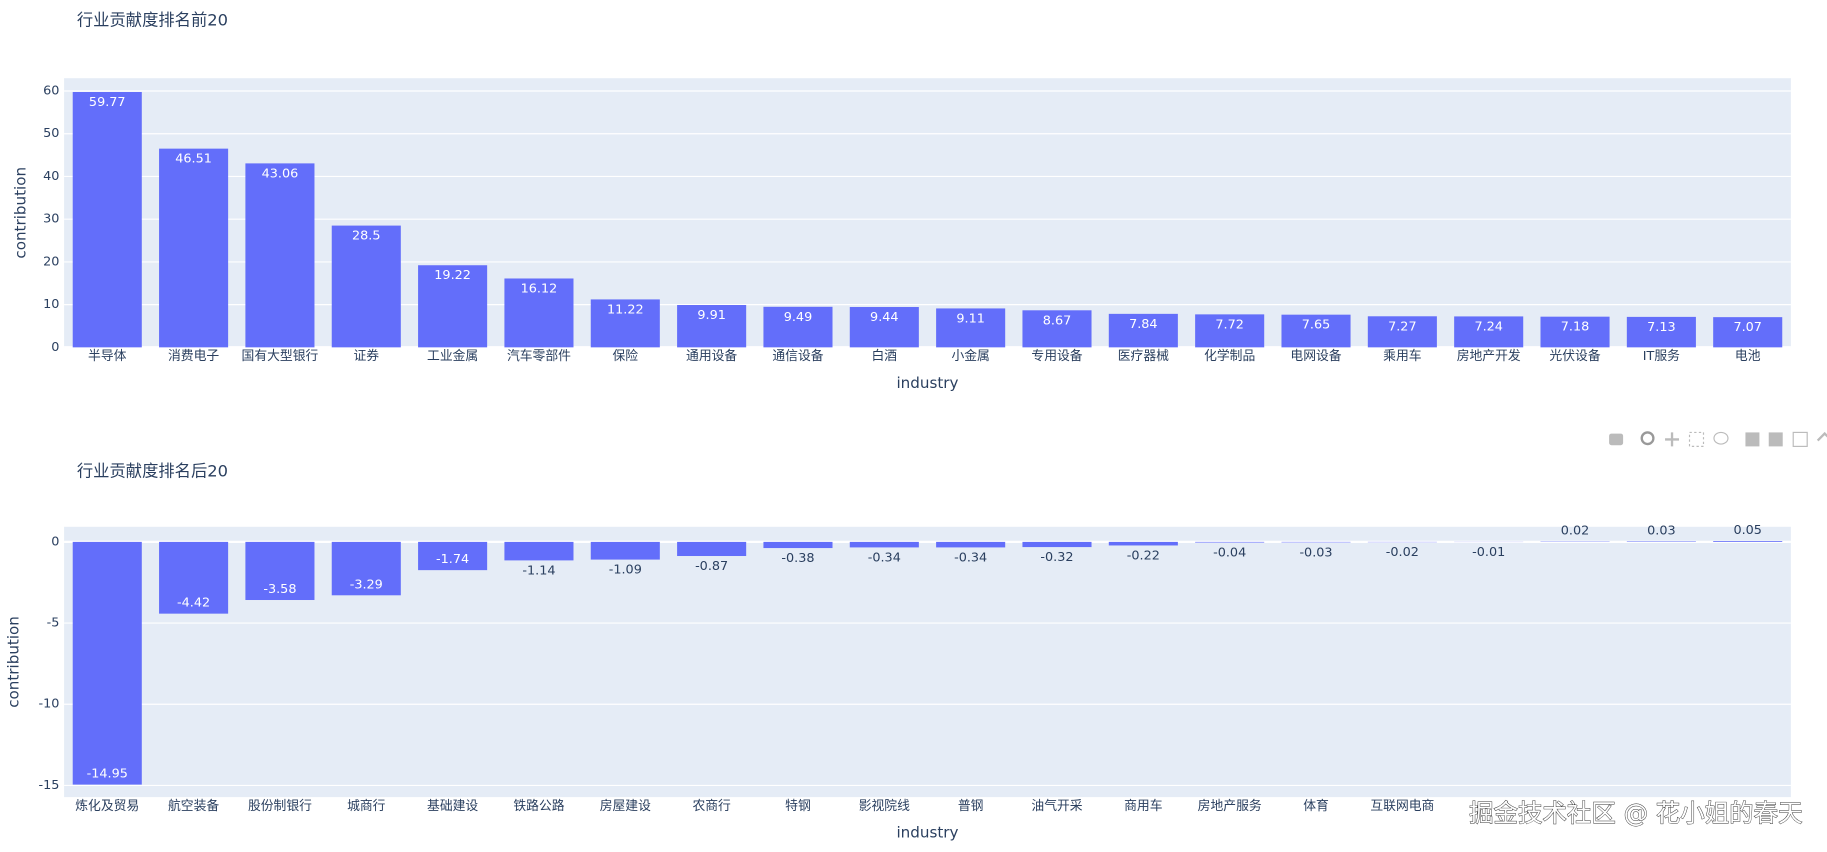 The height and width of the screenshot is (852, 1827). I want to click on value-label: -0.87, so click(711, 566).